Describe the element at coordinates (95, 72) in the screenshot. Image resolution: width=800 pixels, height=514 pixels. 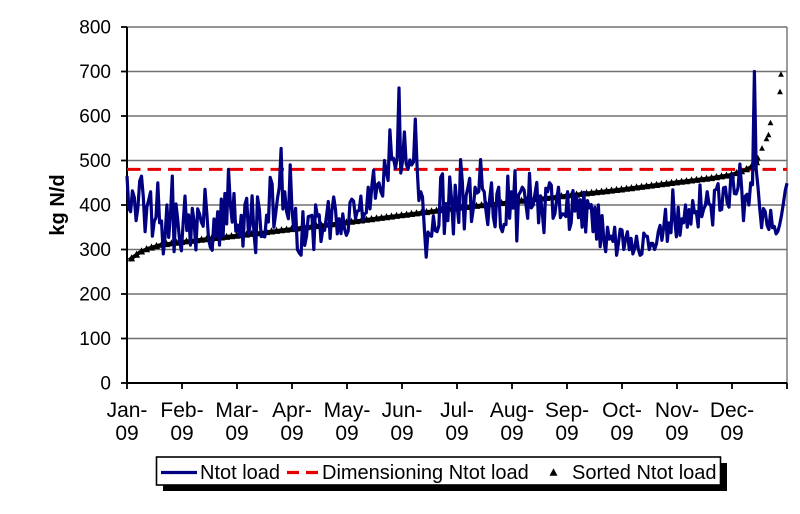
I see `svg-text: 700` at that location.